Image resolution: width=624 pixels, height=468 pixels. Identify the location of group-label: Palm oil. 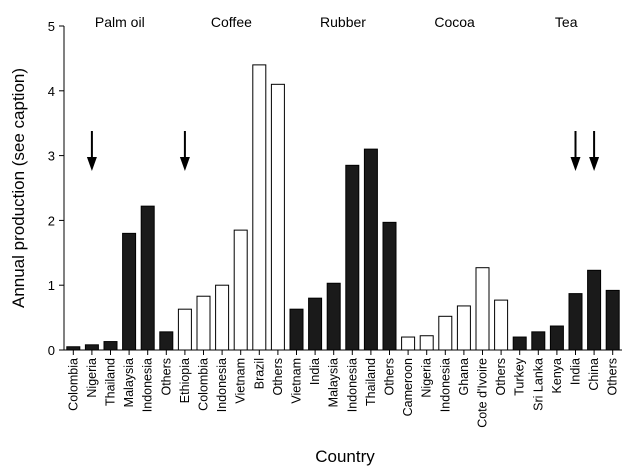
(120, 22).